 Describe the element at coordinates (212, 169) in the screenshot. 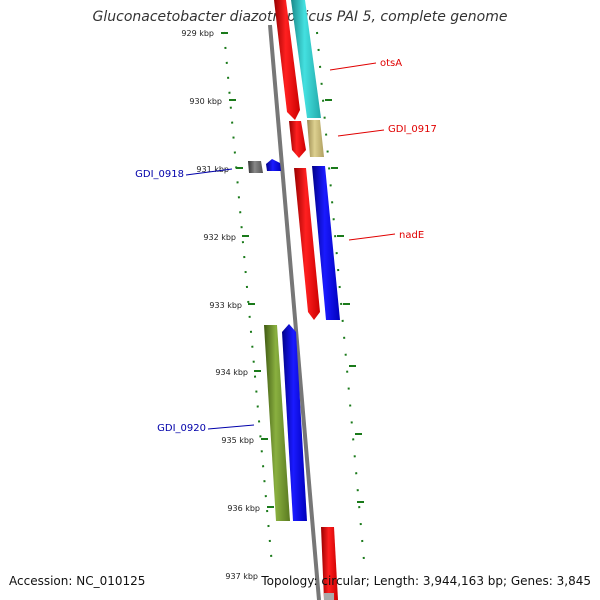

I see `tick-label-931: 931 kbp` at that location.